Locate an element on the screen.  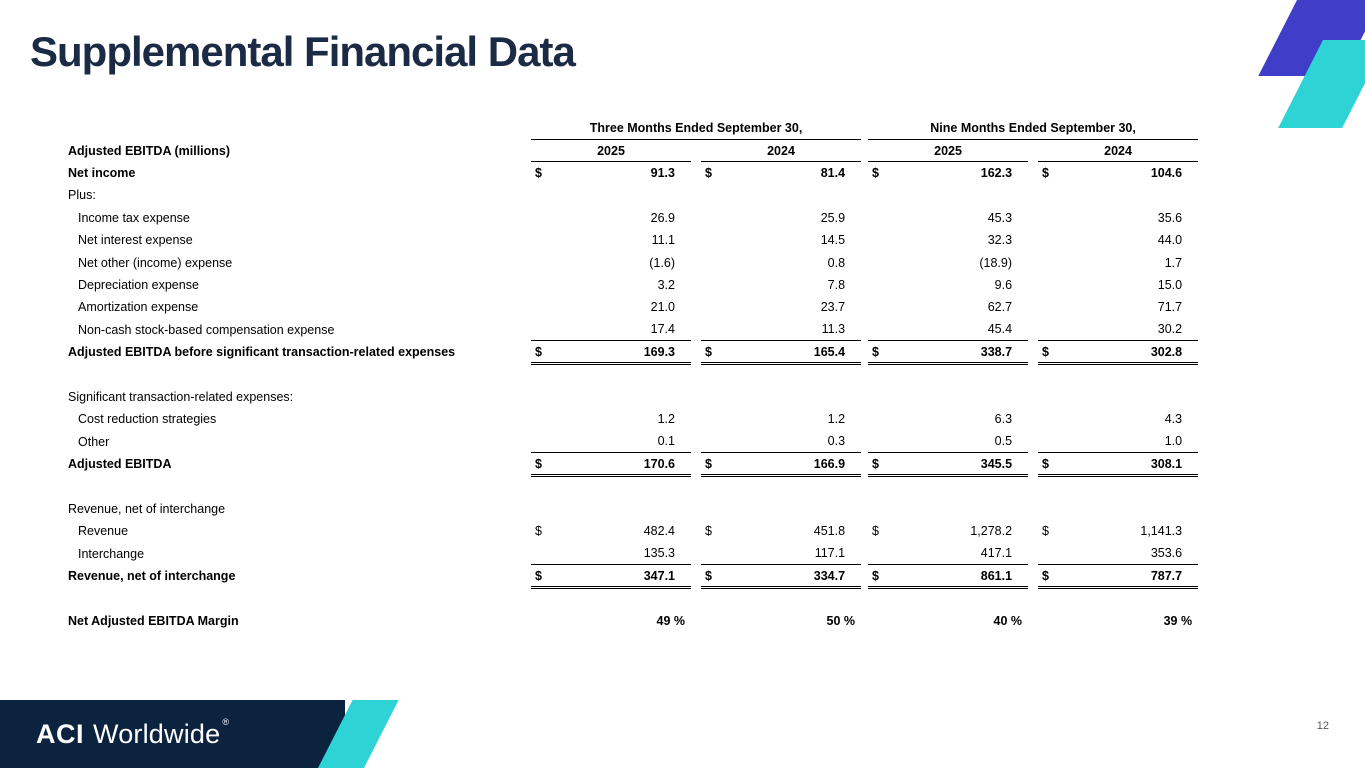
value-cell: 308.1 is located at coordinates (1129, 464).